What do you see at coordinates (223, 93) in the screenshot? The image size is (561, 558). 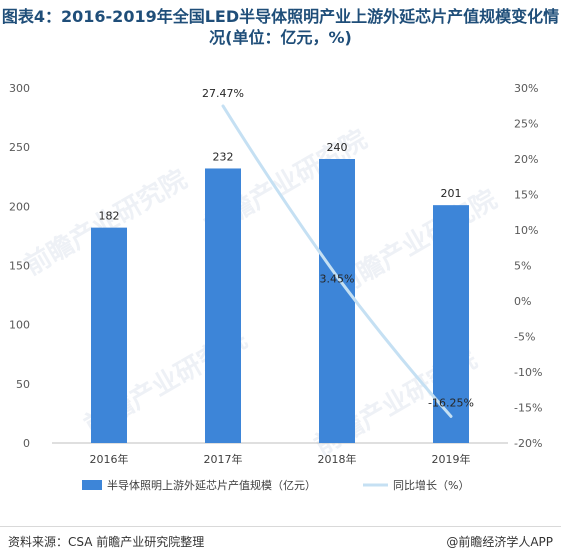 I see `line-value-label: 27.47%` at bounding box center [223, 93].